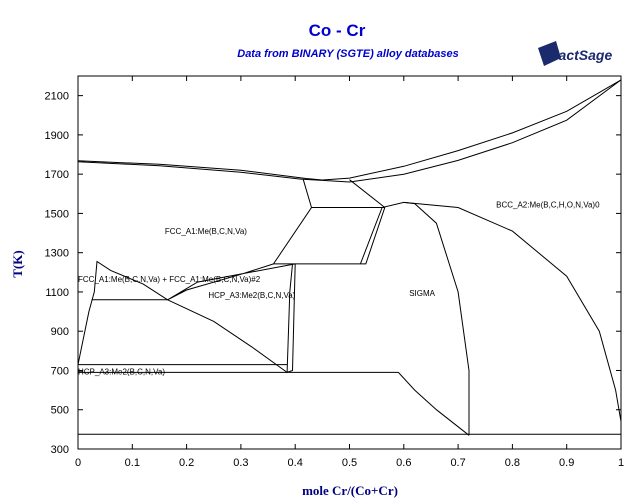  I want to click on x-tick-label: 0.8, so click(512, 463).